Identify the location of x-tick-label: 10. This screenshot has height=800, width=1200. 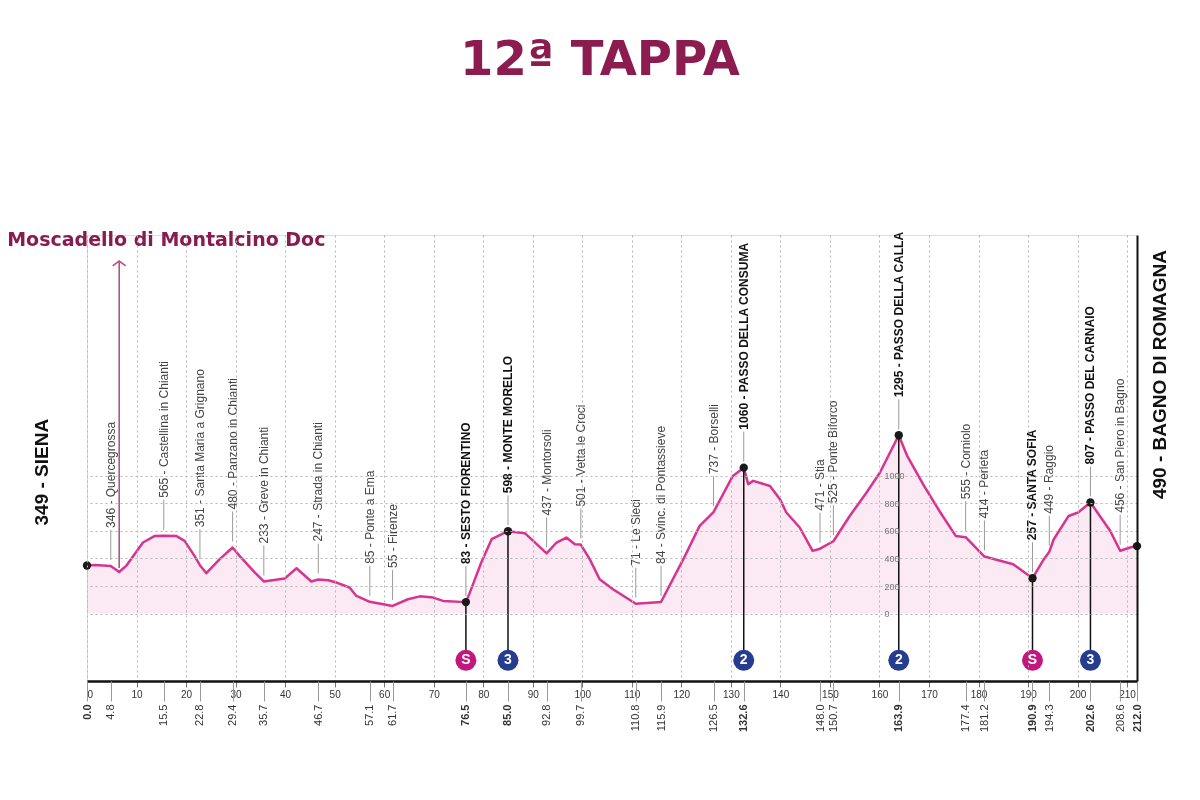
(137, 694).